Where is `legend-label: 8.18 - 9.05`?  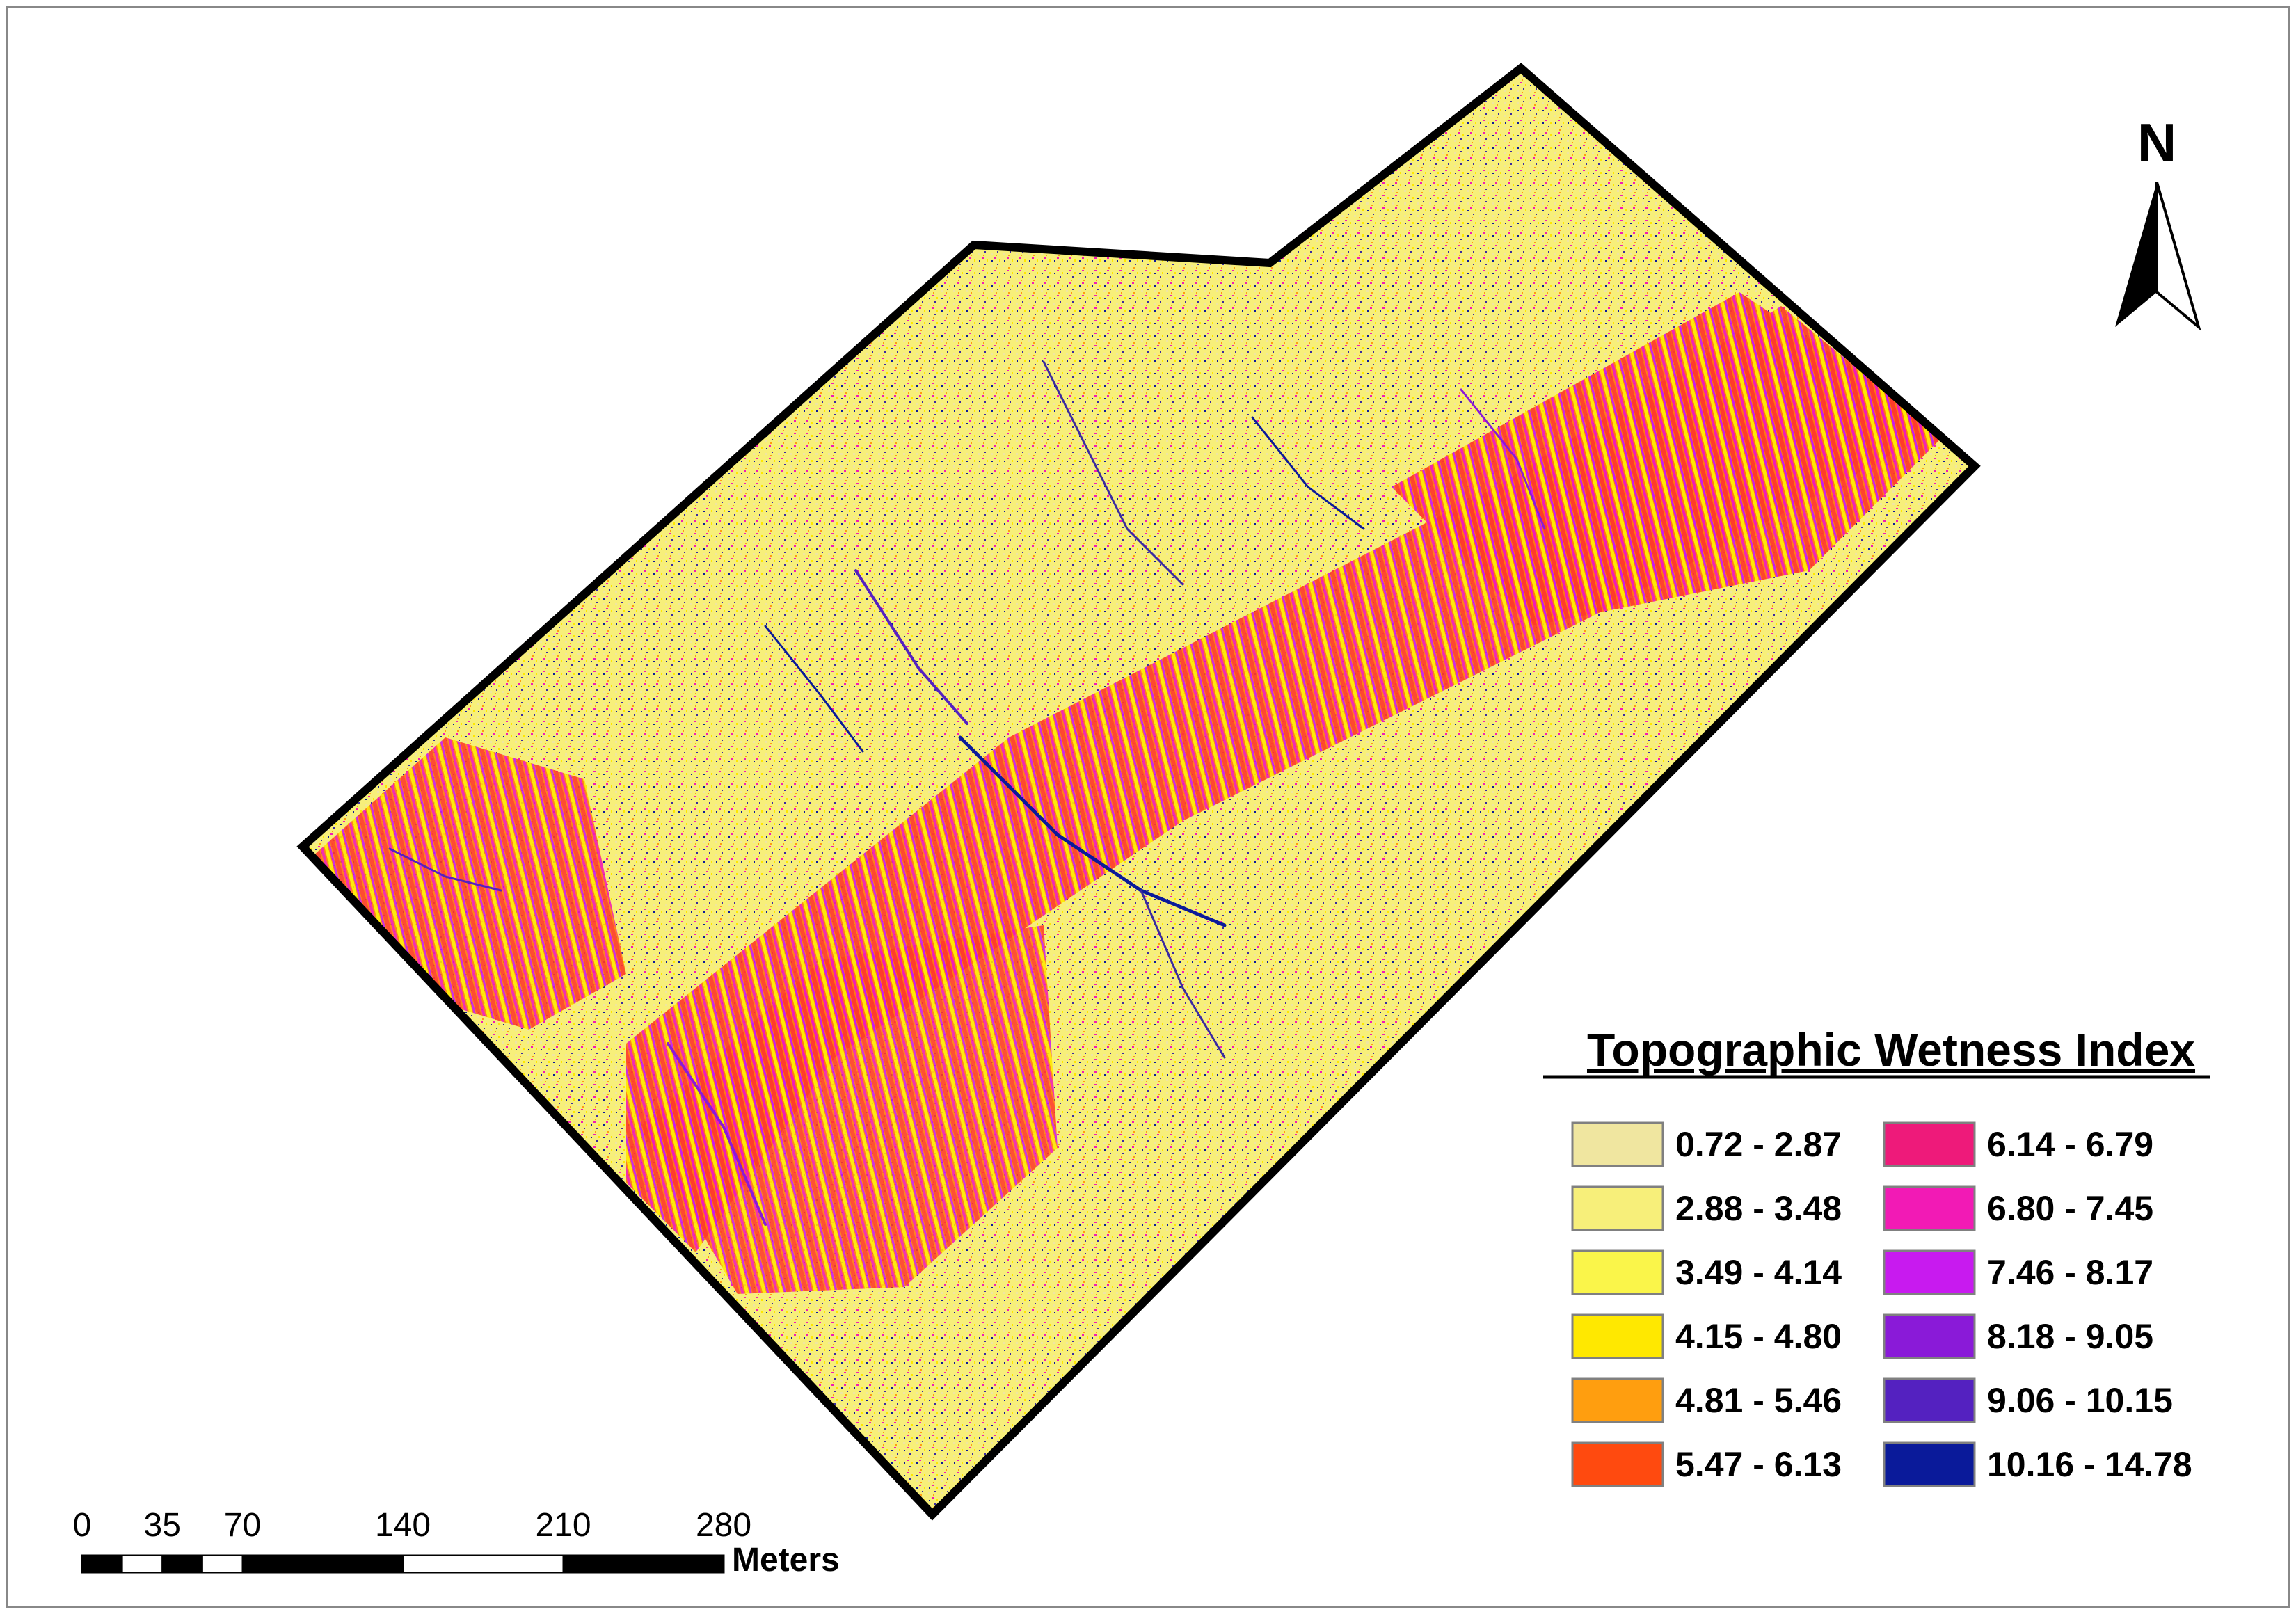 legend-label: 8.18 - 9.05 is located at coordinates (2070, 1336).